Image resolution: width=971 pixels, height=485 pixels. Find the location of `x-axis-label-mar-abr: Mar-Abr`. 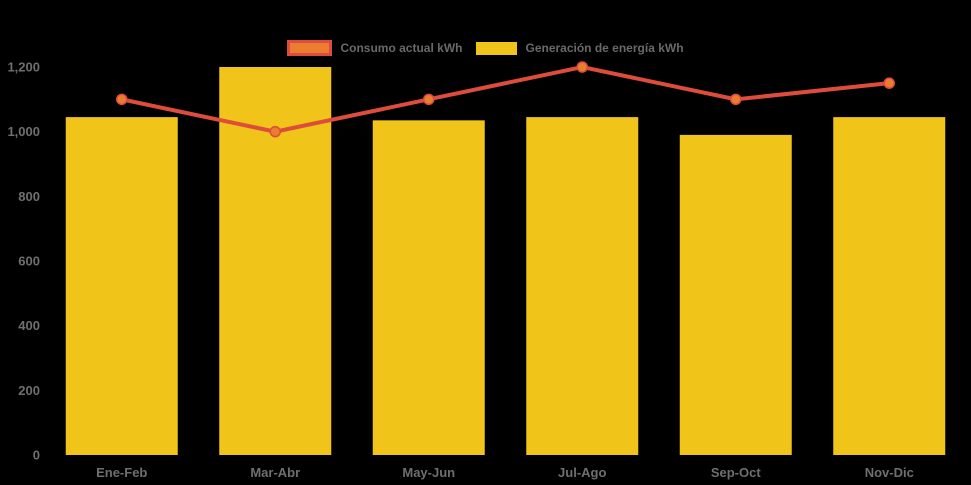

x-axis-label-mar-abr: Mar-Abr is located at coordinates (275, 472).